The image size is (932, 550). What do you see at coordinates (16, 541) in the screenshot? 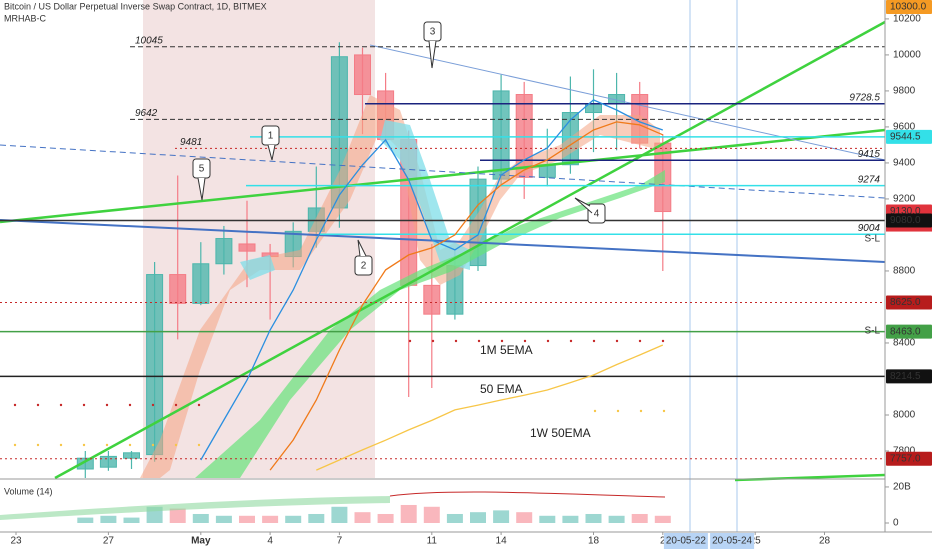
I see `x-tick-label: 23` at bounding box center [16, 541].